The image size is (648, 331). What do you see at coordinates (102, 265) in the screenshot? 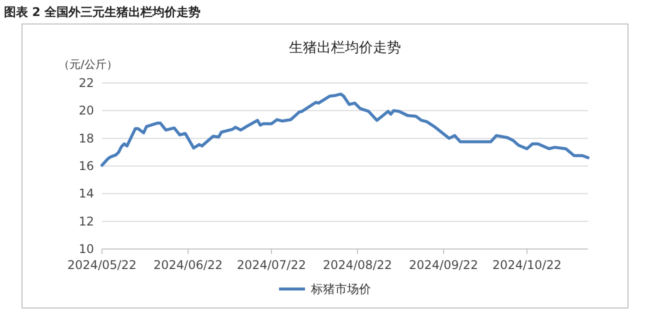
I see `x-tick-label: 2024/05/22` at bounding box center [102, 265].